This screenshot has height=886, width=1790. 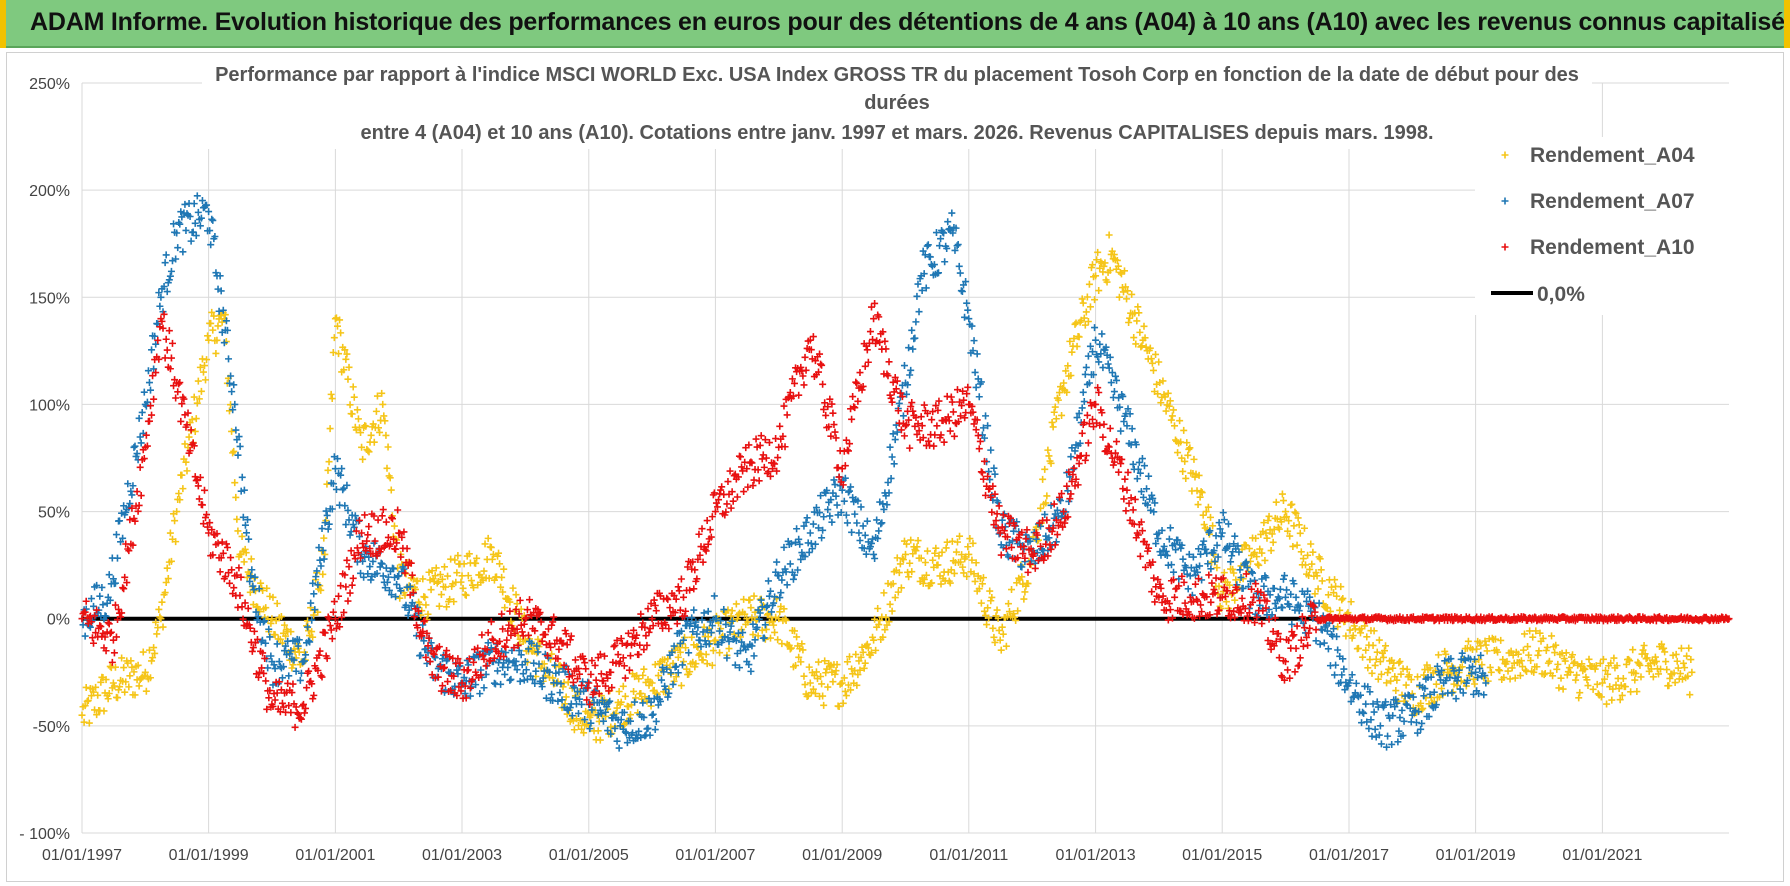 What do you see at coordinates (49, 298) in the screenshot?
I see `y-tick-label: 150%` at bounding box center [49, 298].